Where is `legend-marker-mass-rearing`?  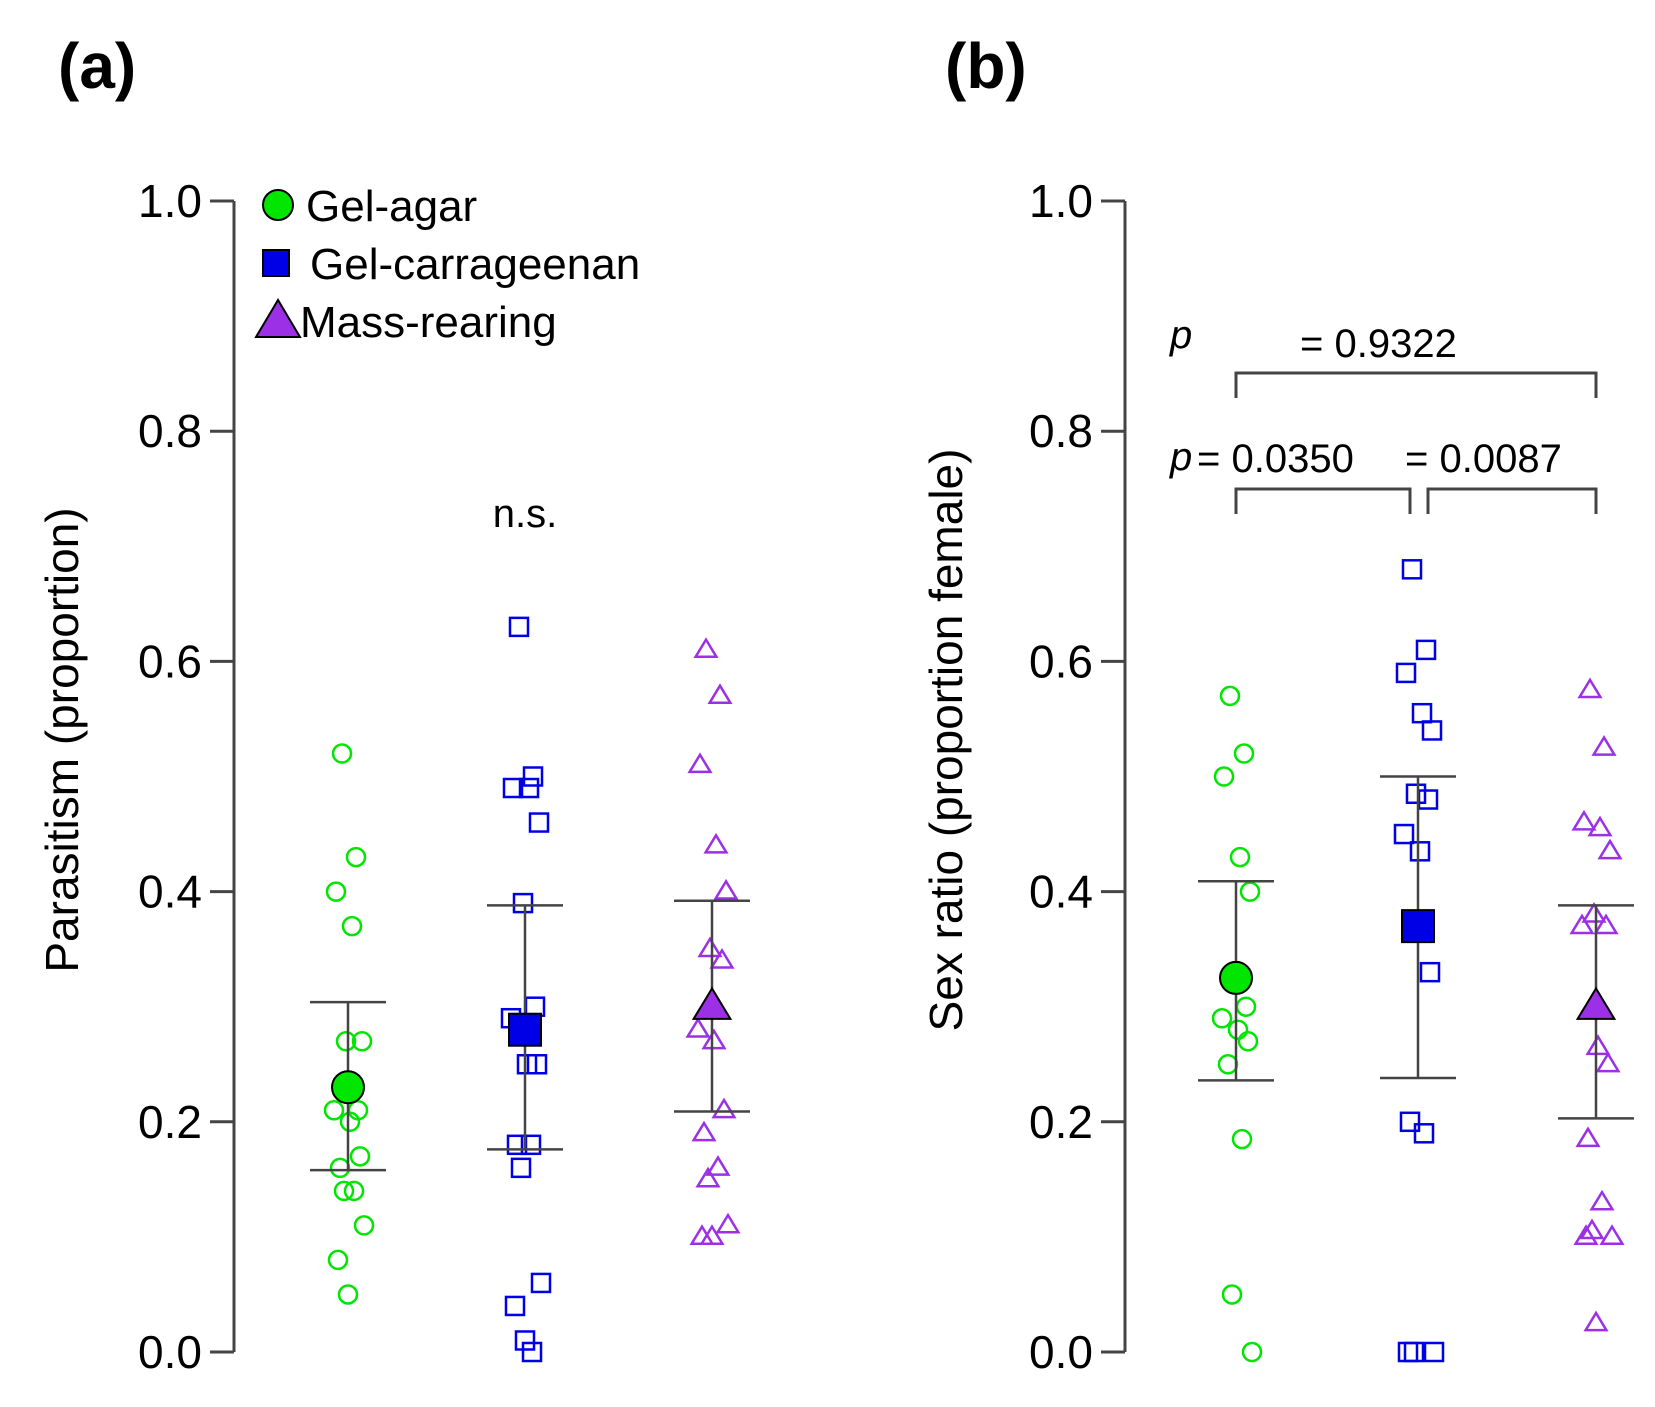
legend-marker-mass-rearing is located at coordinates (278, 318).